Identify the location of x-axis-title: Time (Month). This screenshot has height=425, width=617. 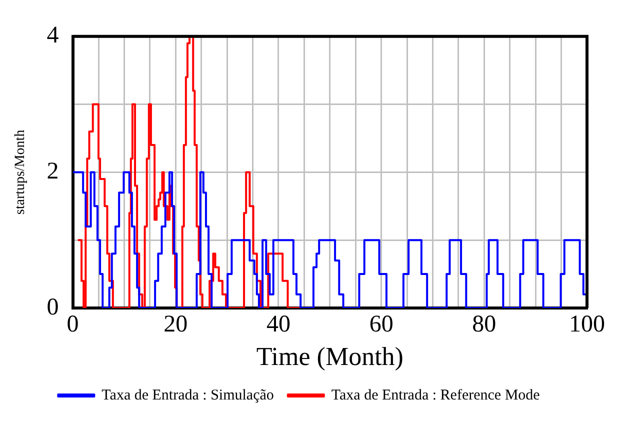
(330, 357).